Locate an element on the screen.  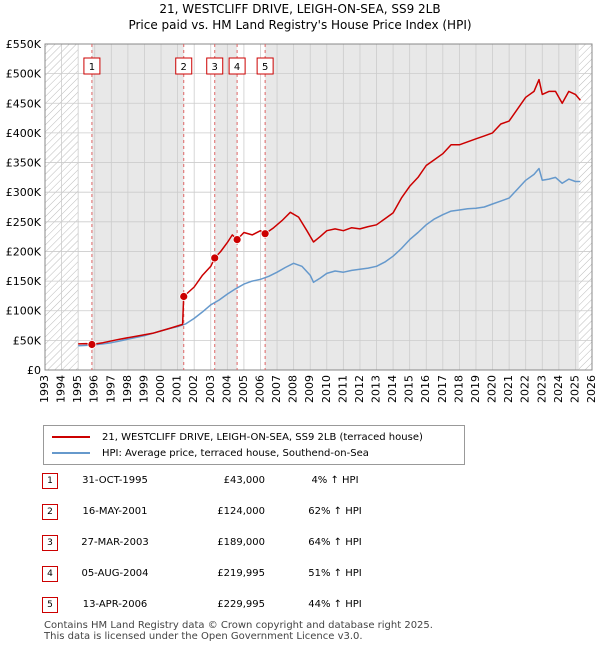
sale-price: £189,000 is located at coordinates (241, 542).